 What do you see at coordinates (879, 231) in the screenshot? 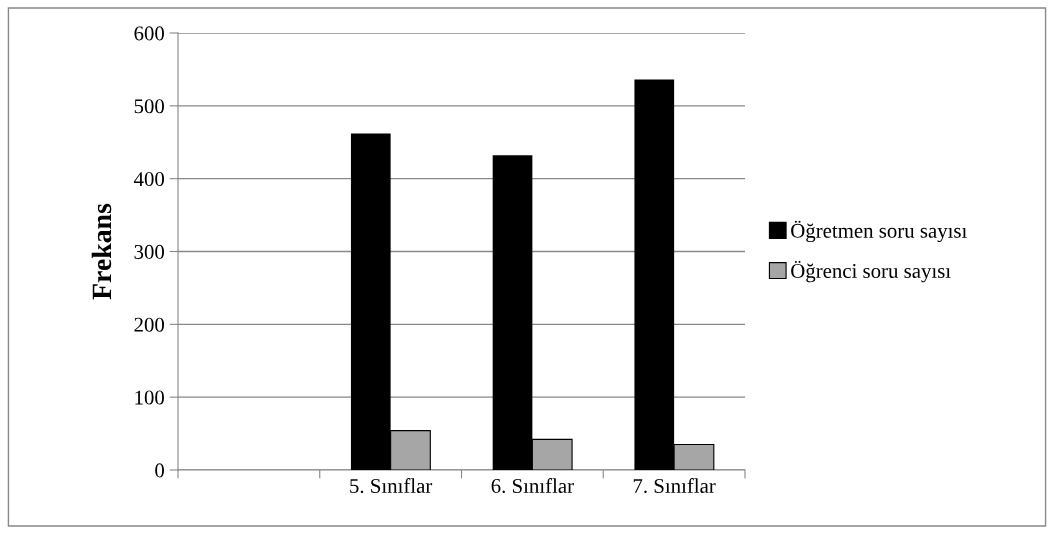
I see `legend-label: Öğretmen soru sayısı` at bounding box center [879, 231].